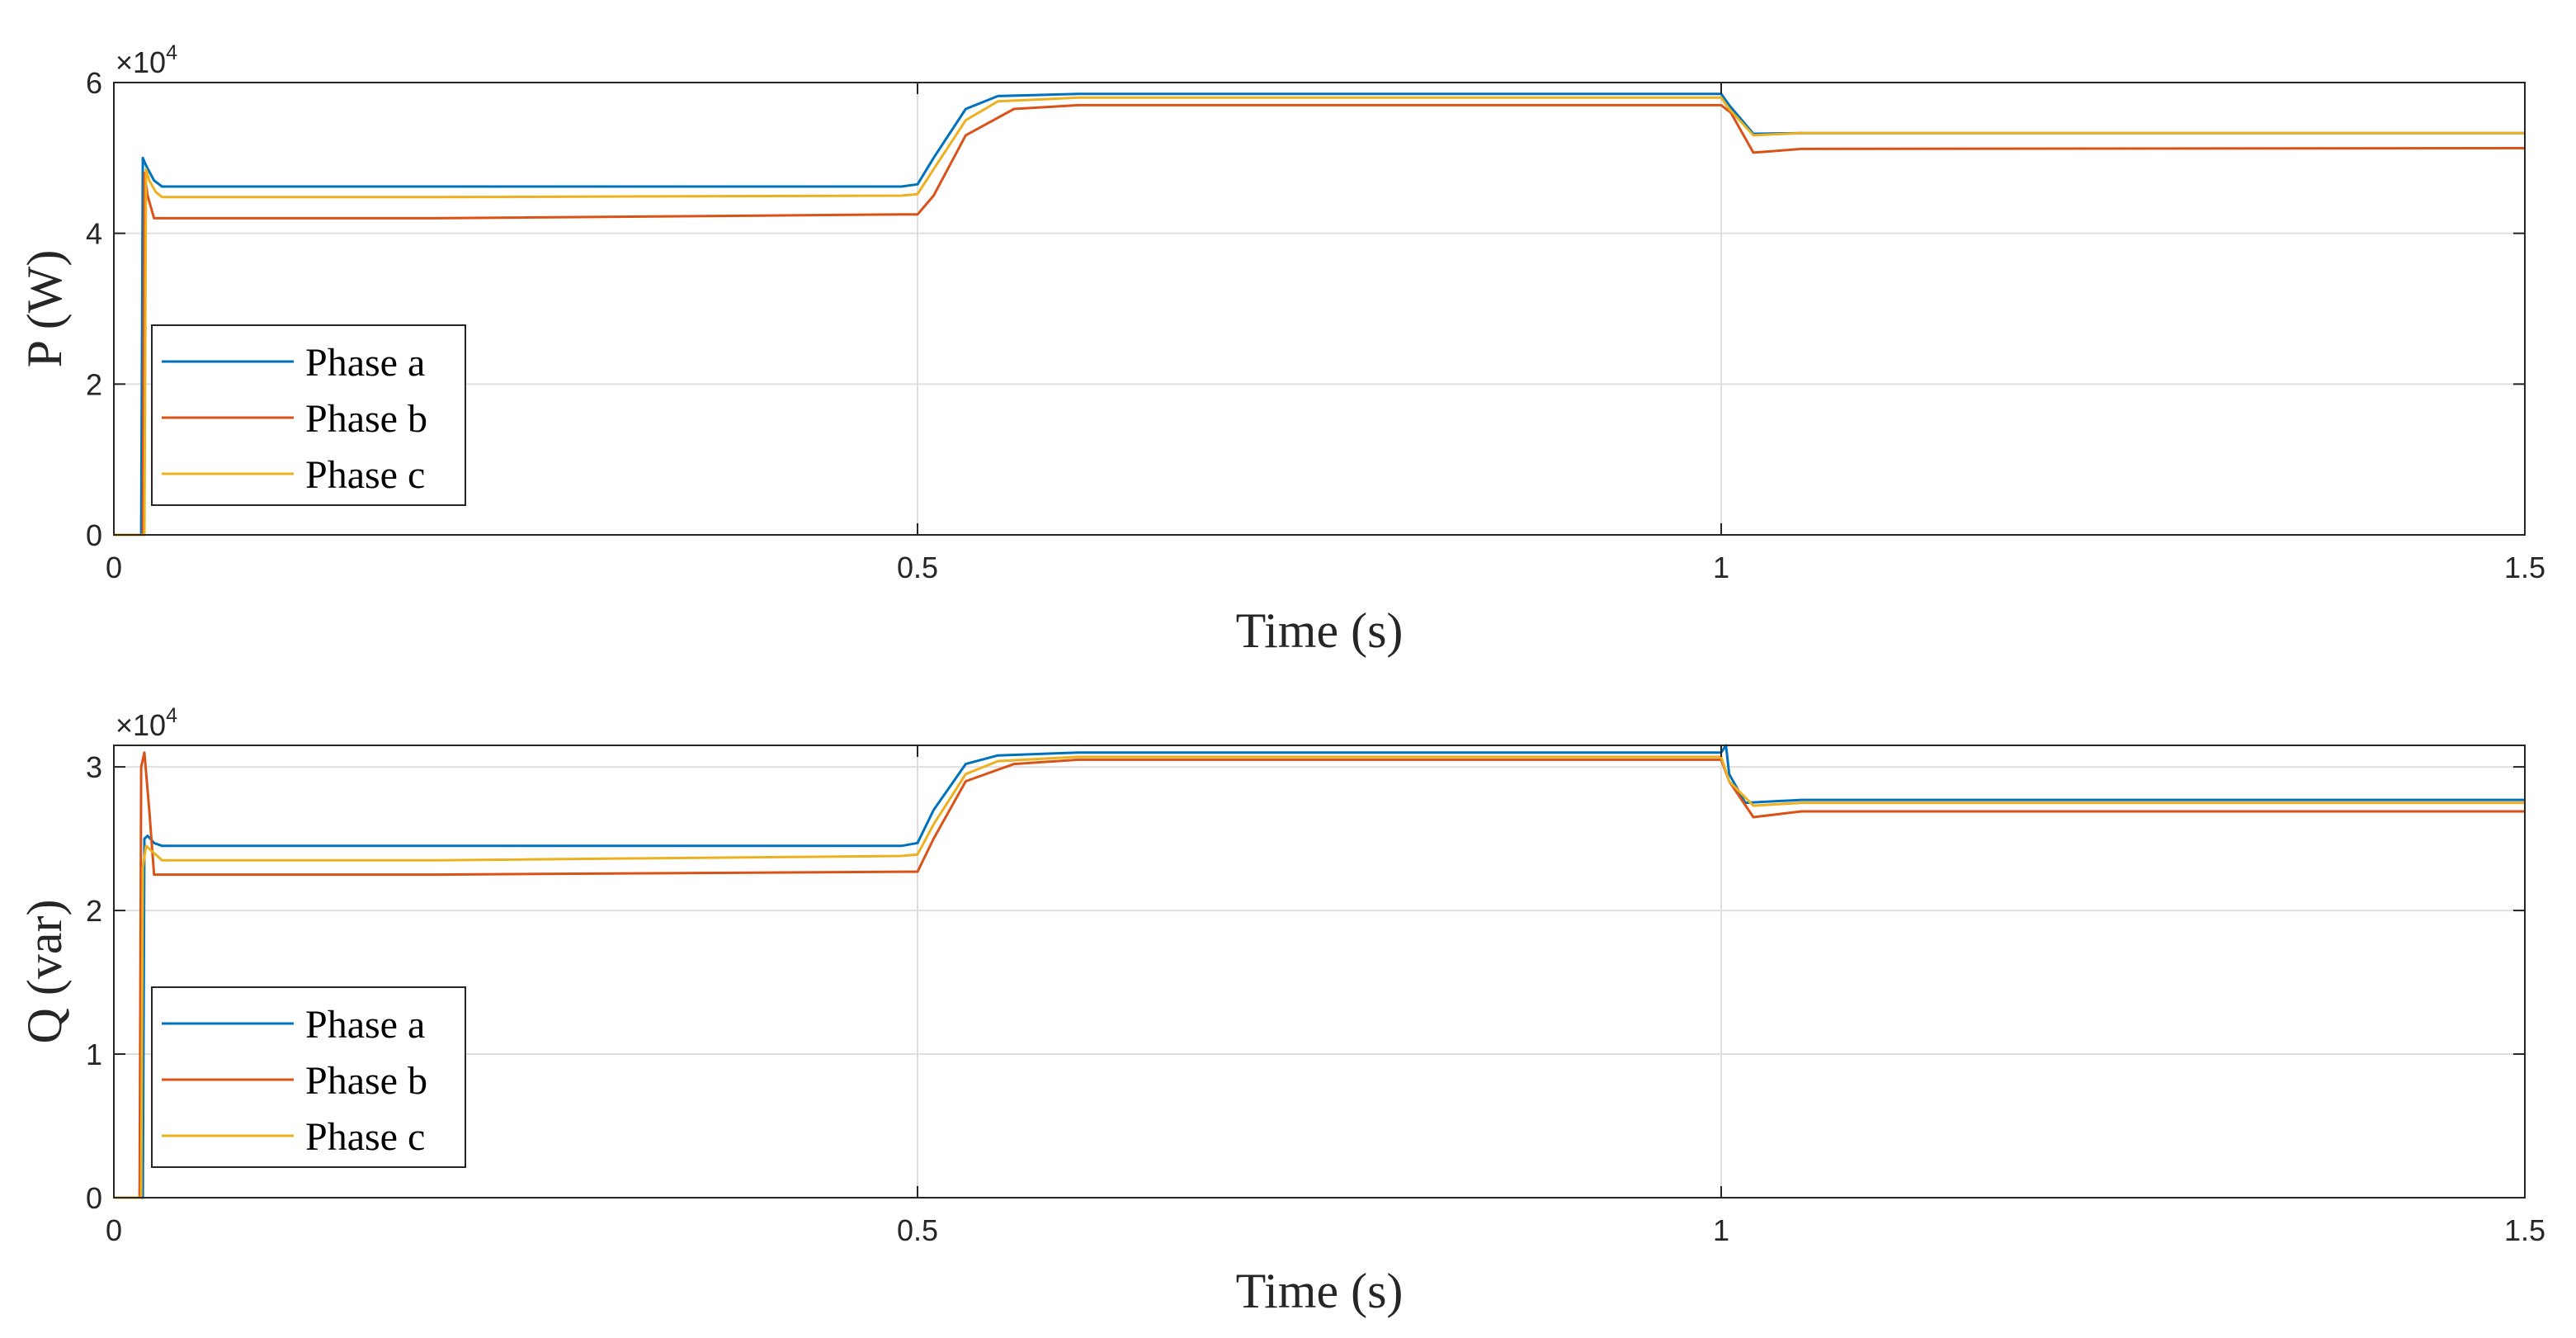 The width and height of the screenshot is (2576, 1338). I want to click on y-tick-label: 4, so click(94, 234).